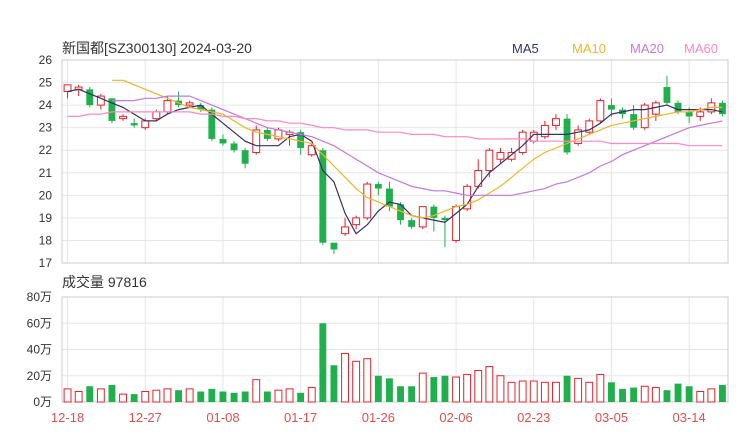 The height and width of the screenshot is (440, 740). What do you see at coordinates (145, 417) in the screenshot?
I see `date-tick-label: 12-27` at bounding box center [145, 417].